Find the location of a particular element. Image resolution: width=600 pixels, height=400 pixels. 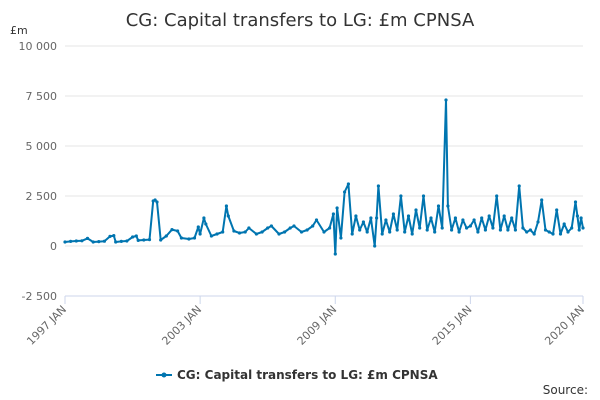

x-tick-label: 2009 JAN is located at coordinates (317, 325).